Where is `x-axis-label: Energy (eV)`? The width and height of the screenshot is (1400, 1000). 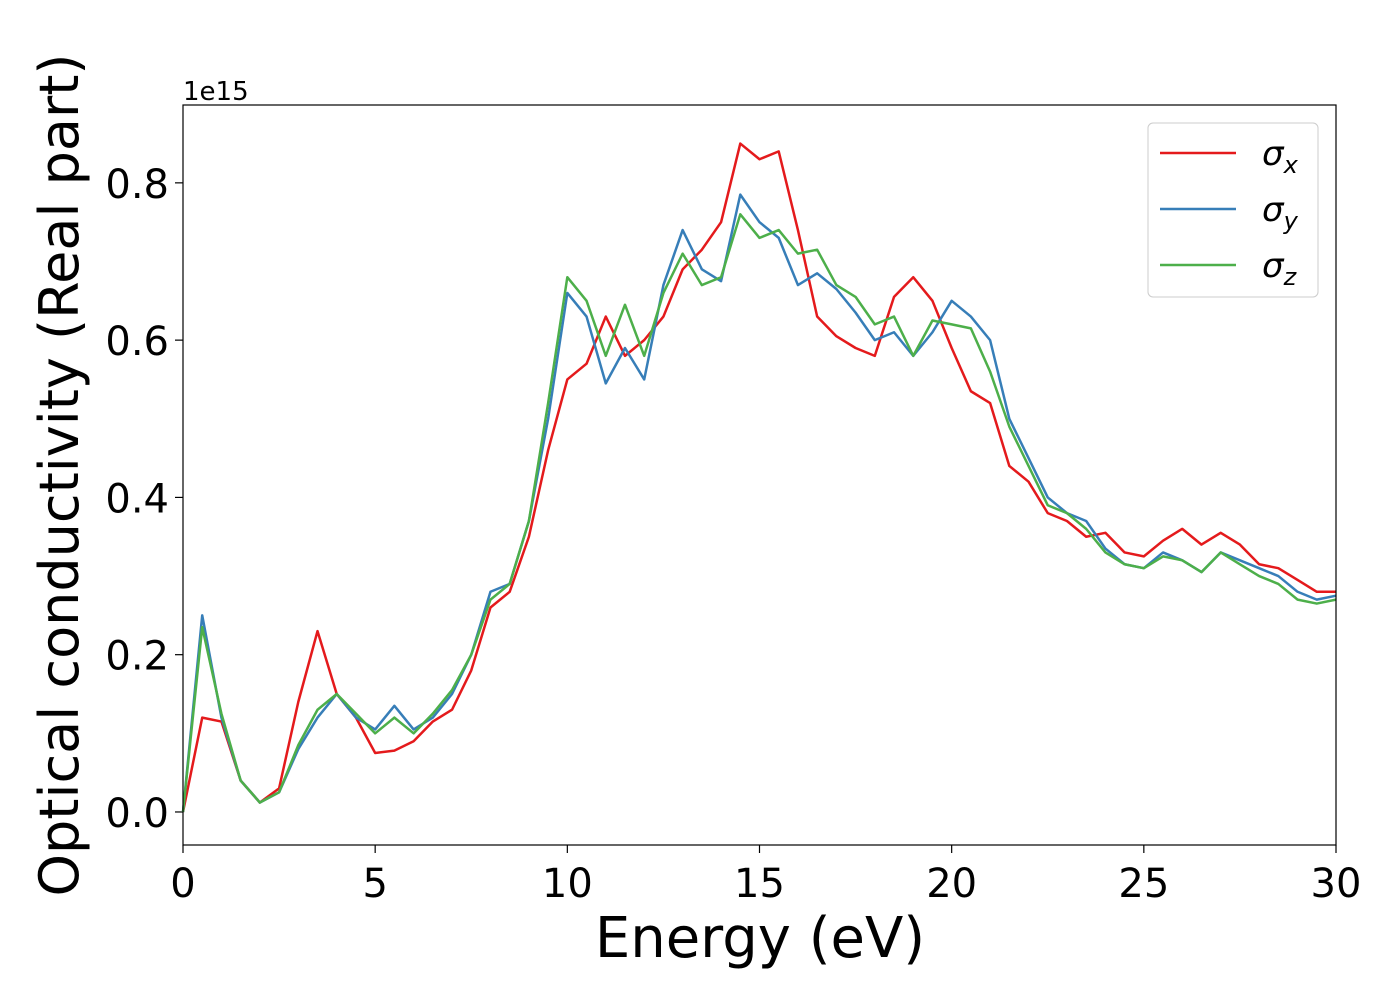 x-axis-label: Energy (eV) is located at coordinates (760, 938).